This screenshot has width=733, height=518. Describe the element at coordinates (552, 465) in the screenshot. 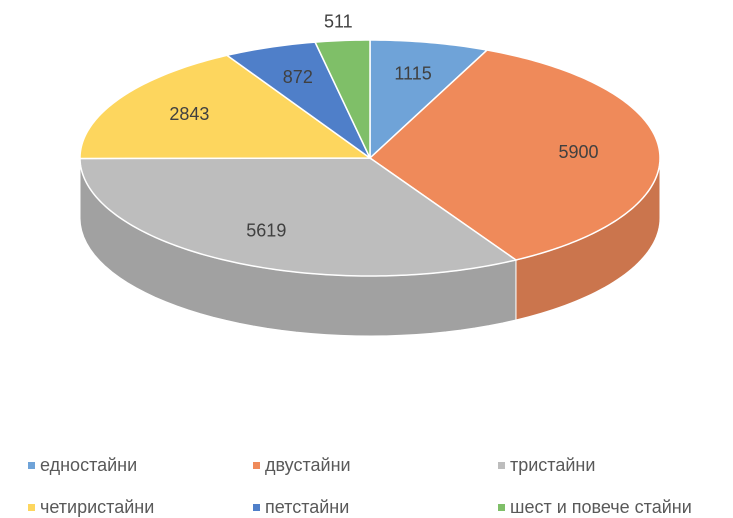

I see `legend-label: тристайни` at that location.